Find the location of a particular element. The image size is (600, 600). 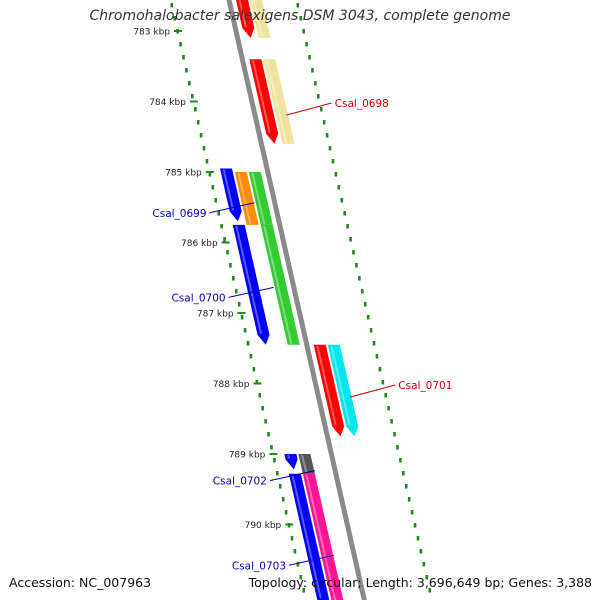

gene-feature-orange is located at coordinates (246, 198).